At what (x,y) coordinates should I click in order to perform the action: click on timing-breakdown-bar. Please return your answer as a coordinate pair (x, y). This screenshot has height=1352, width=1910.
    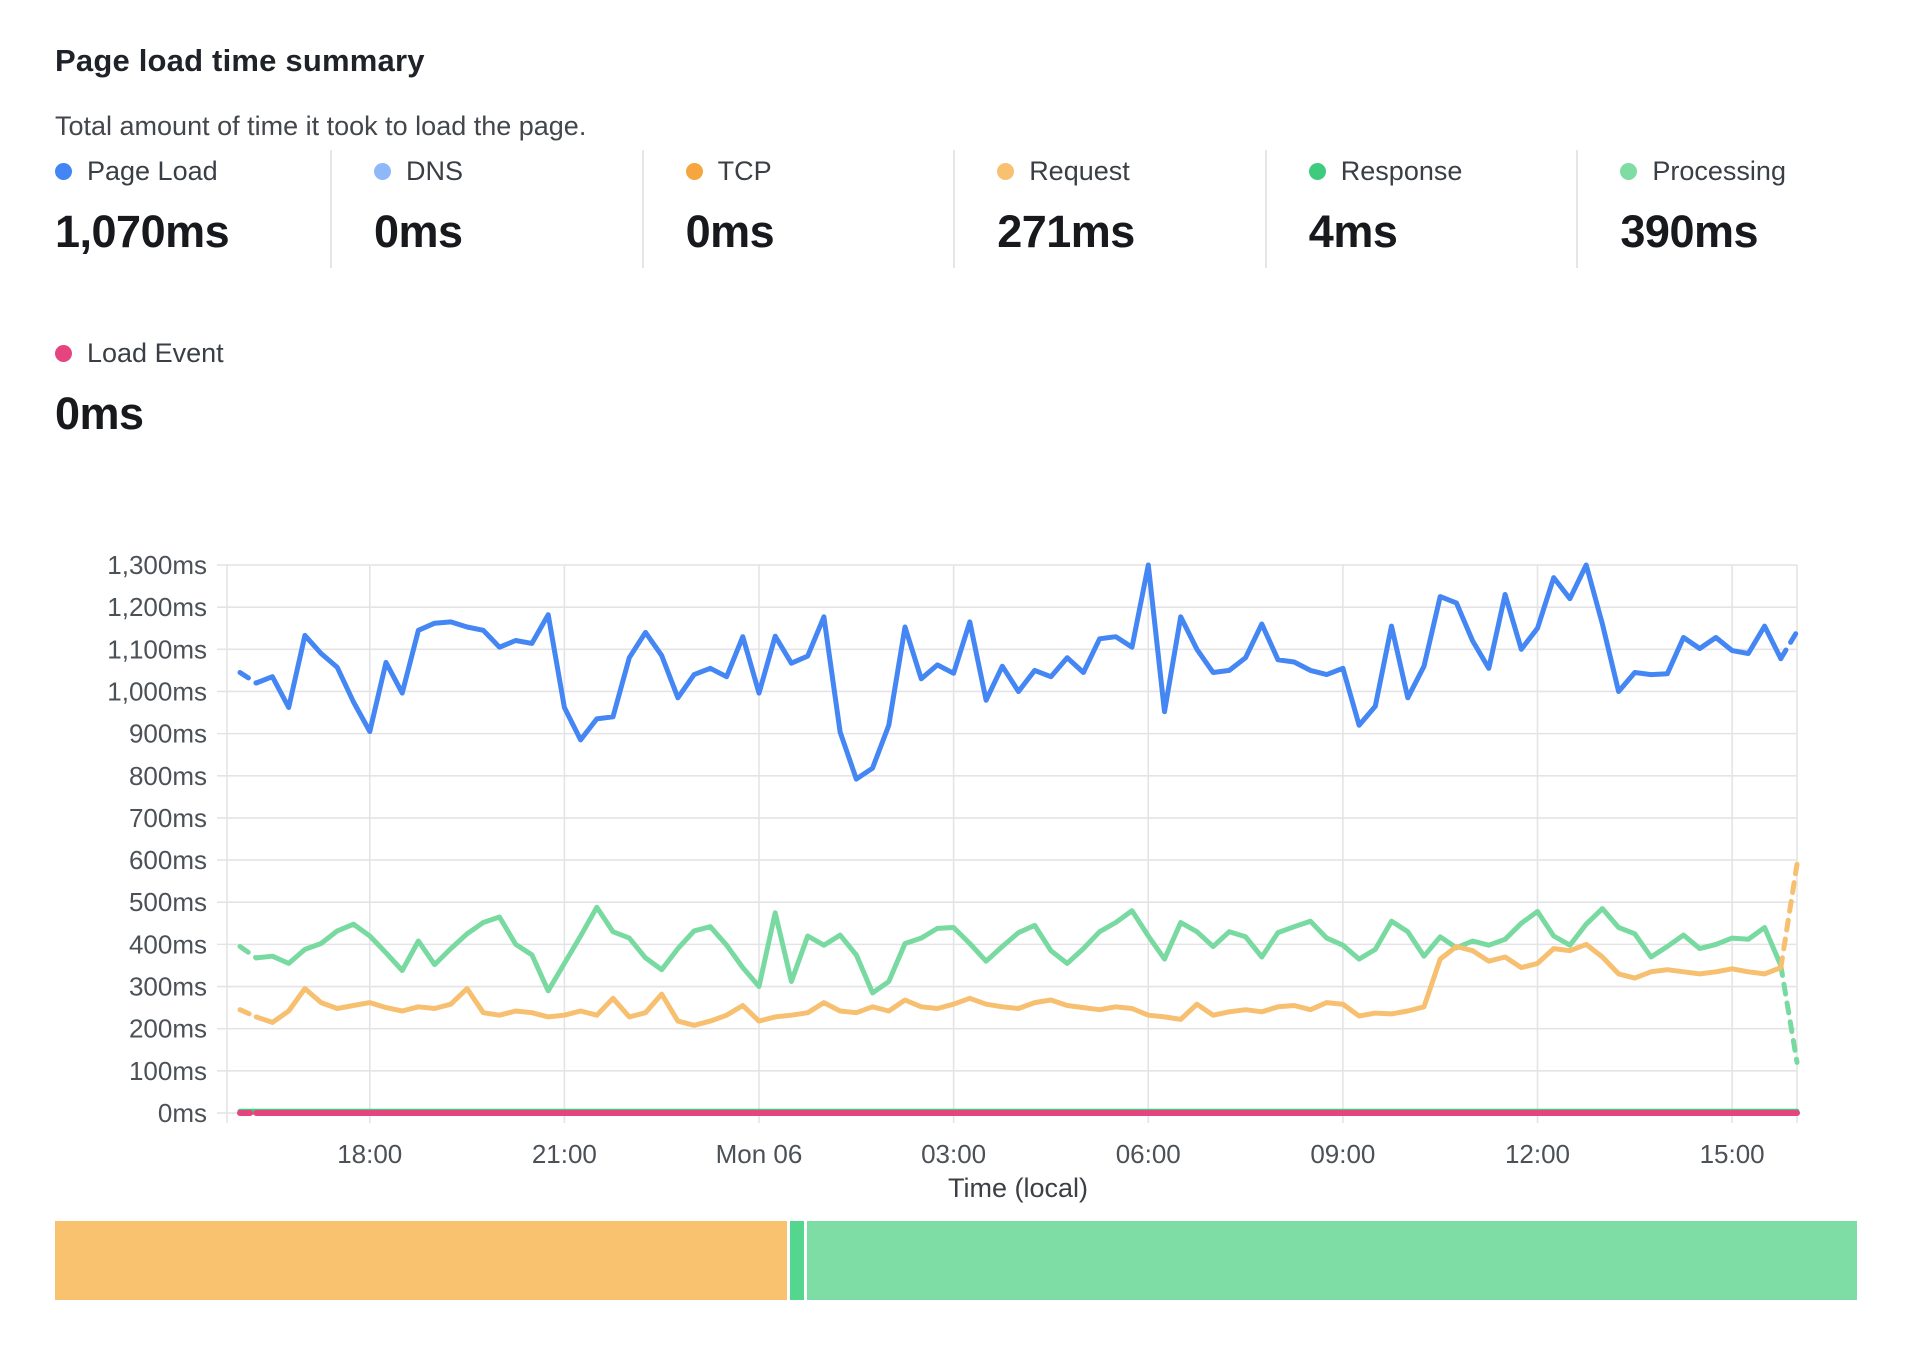
    Looking at the image, I should click on (956, 1260).